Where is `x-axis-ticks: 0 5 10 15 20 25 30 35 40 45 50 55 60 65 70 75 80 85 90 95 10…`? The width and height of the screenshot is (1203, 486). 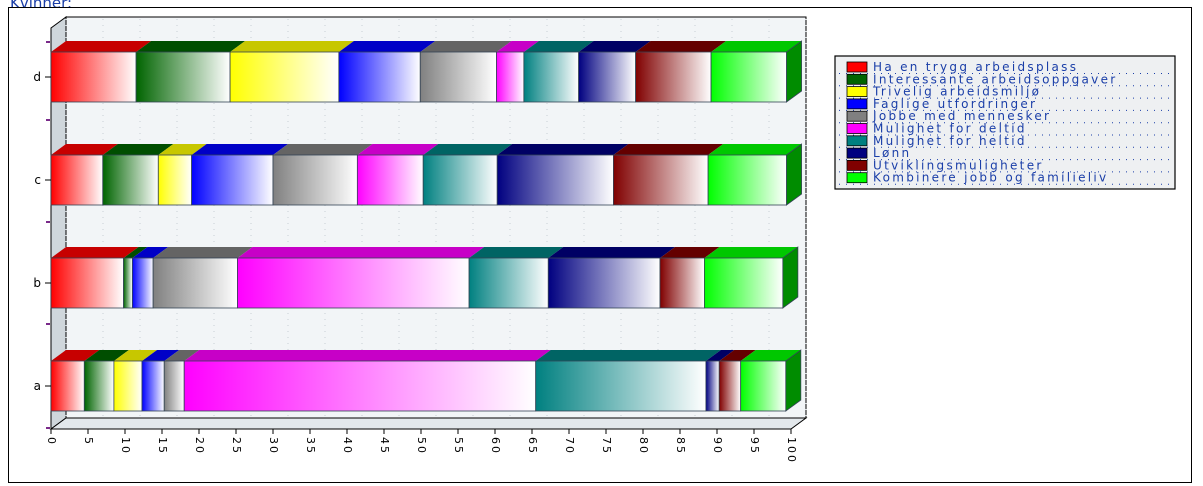
x-axis-ticks: 0 5 10 15 20 25 30 35 40 45 50 55 60 65 70 75 80 85 90 95 10… is located at coordinates (421, 450).